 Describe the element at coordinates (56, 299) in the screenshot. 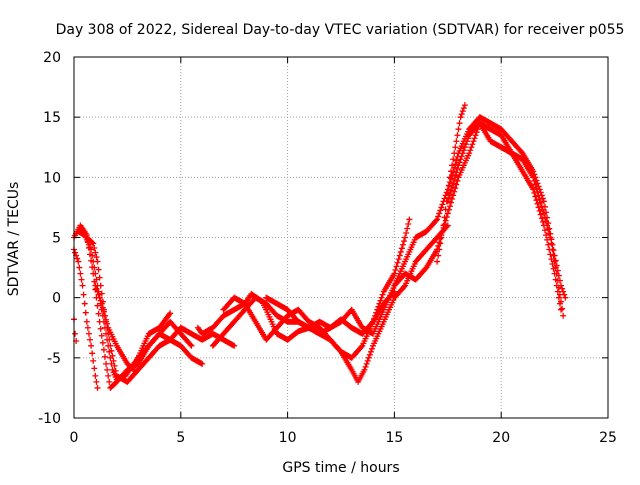

I see `y-tick-label: 0` at that location.